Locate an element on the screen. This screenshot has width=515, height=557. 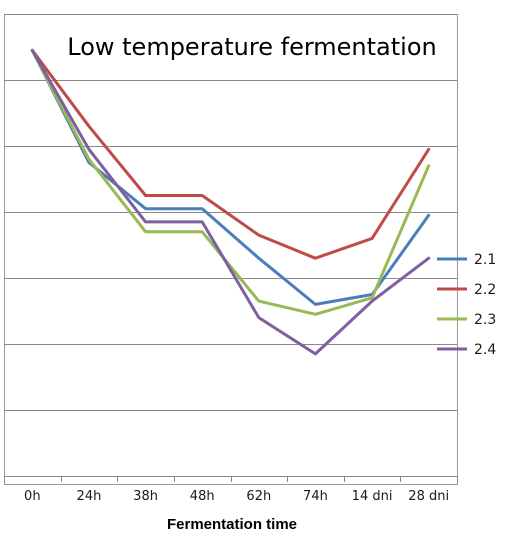
x-tick-label: 14 dni is located at coordinates (372, 496).